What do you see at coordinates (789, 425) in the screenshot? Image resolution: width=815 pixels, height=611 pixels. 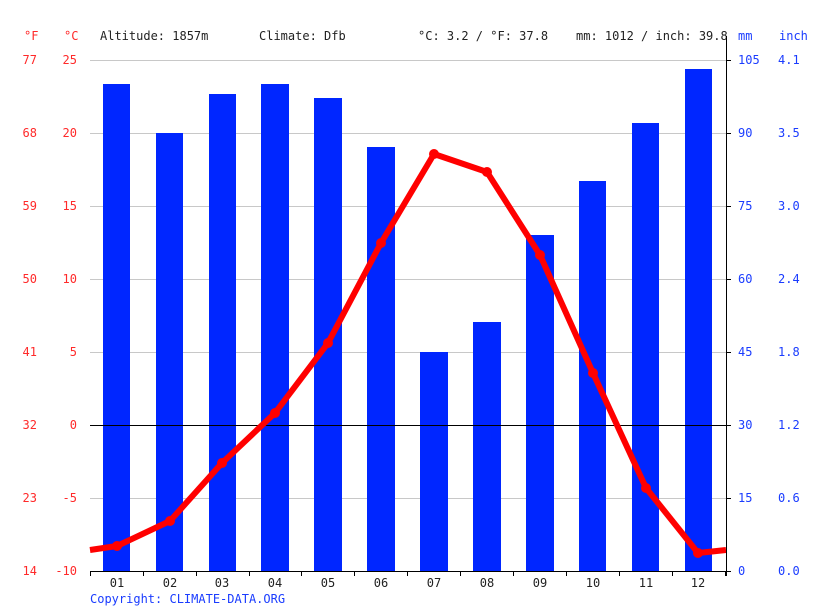 I see `inch-tick: 1.2` at bounding box center [789, 425].